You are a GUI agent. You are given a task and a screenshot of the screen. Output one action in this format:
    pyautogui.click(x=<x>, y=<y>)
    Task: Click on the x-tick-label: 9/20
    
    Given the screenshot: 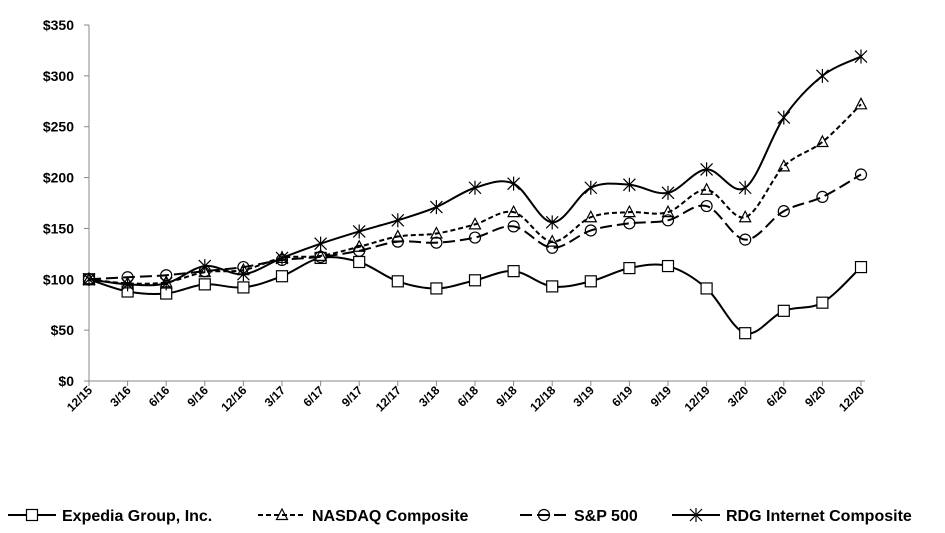 What is the action you would take?
    pyautogui.click(x=815, y=396)
    